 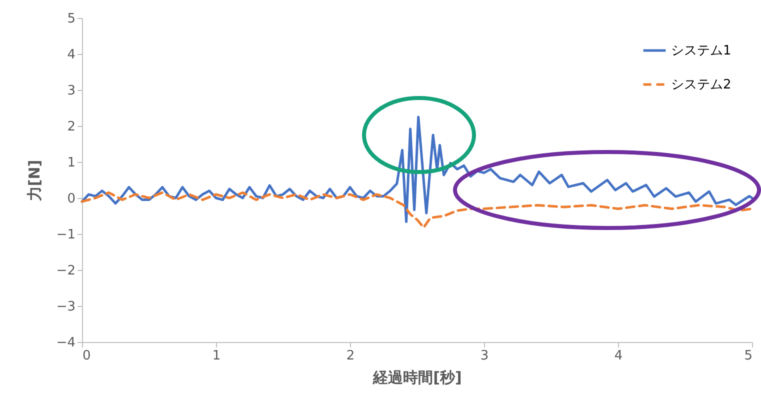 What do you see at coordinates (216, 356) in the screenshot?
I see `x-tick-label: 1` at bounding box center [216, 356].